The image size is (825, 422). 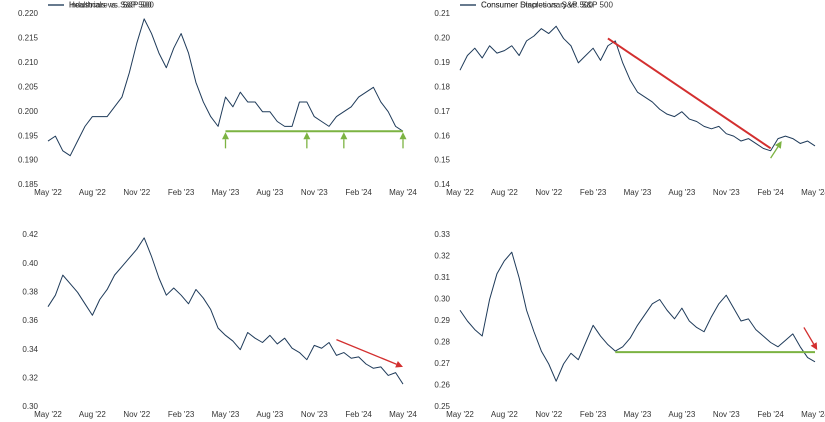 What do you see at coordinates (30, 291) in the screenshot?
I see `y-tick-label: 0.38` at bounding box center [30, 291].